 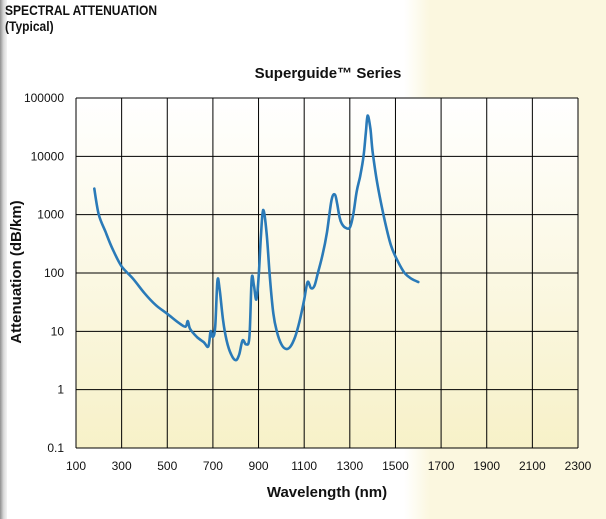 What do you see at coordinates (29, 26) in the screenshot?
I see `heading-line-2: (Typical)` at bounding box center [29, 26].